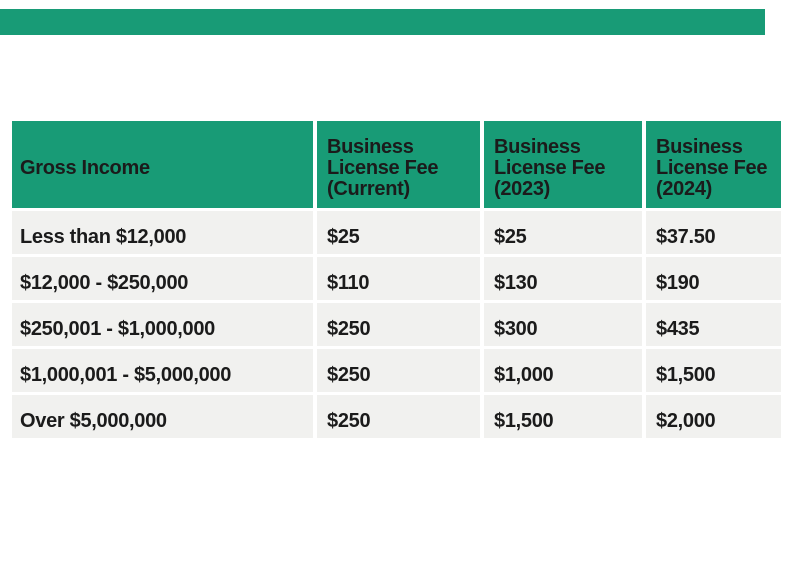 Image resolution: width=801 pixels, height=569 pixels. Describe the element at coordinates (713, 278) in the screenshot. I see `cell-fee-2024: $190` at that location.